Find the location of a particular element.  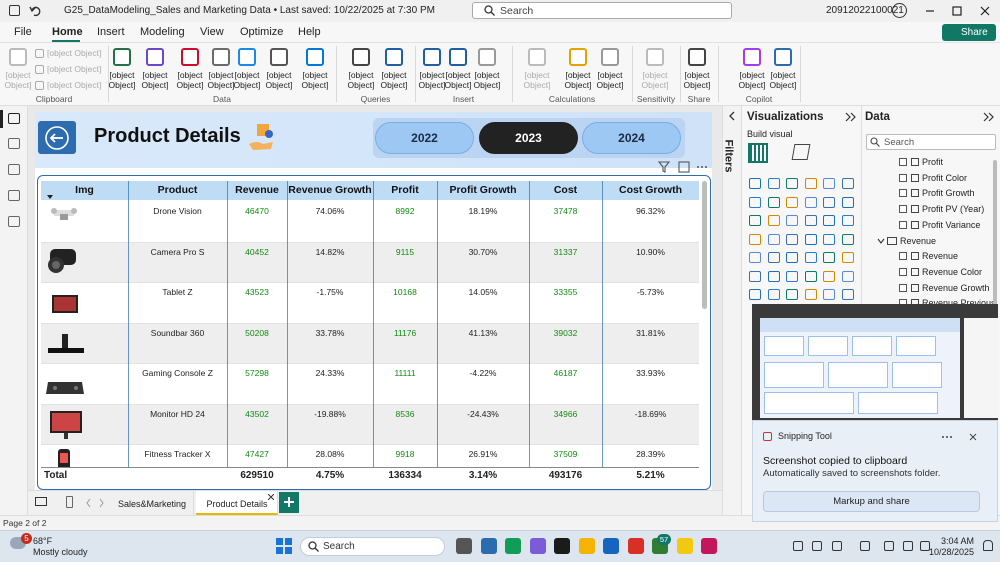

menu-tab: Optimize is located at coordinates (262, 32).